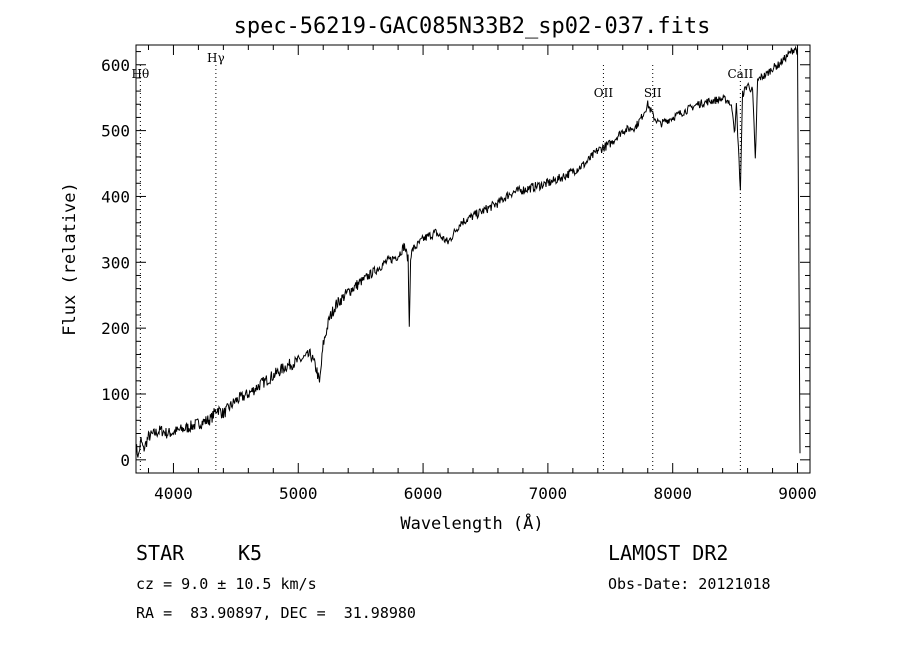 This screenshot has width=900, height=650. I want to click on annotation-label: Hθ, so click(141, 74).